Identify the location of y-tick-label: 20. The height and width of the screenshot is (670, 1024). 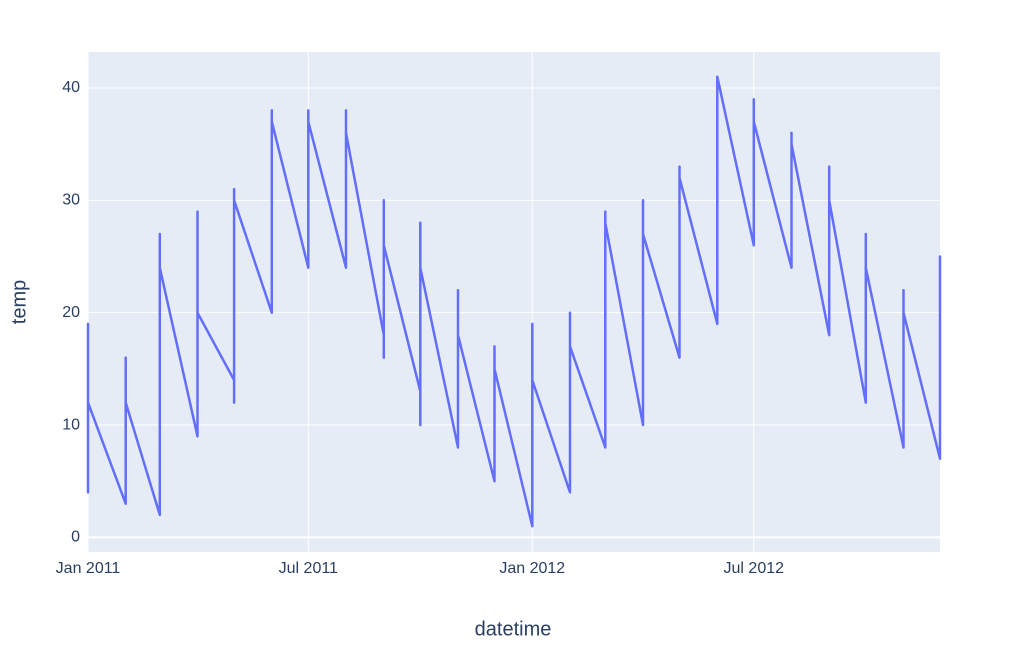
(71, 312).